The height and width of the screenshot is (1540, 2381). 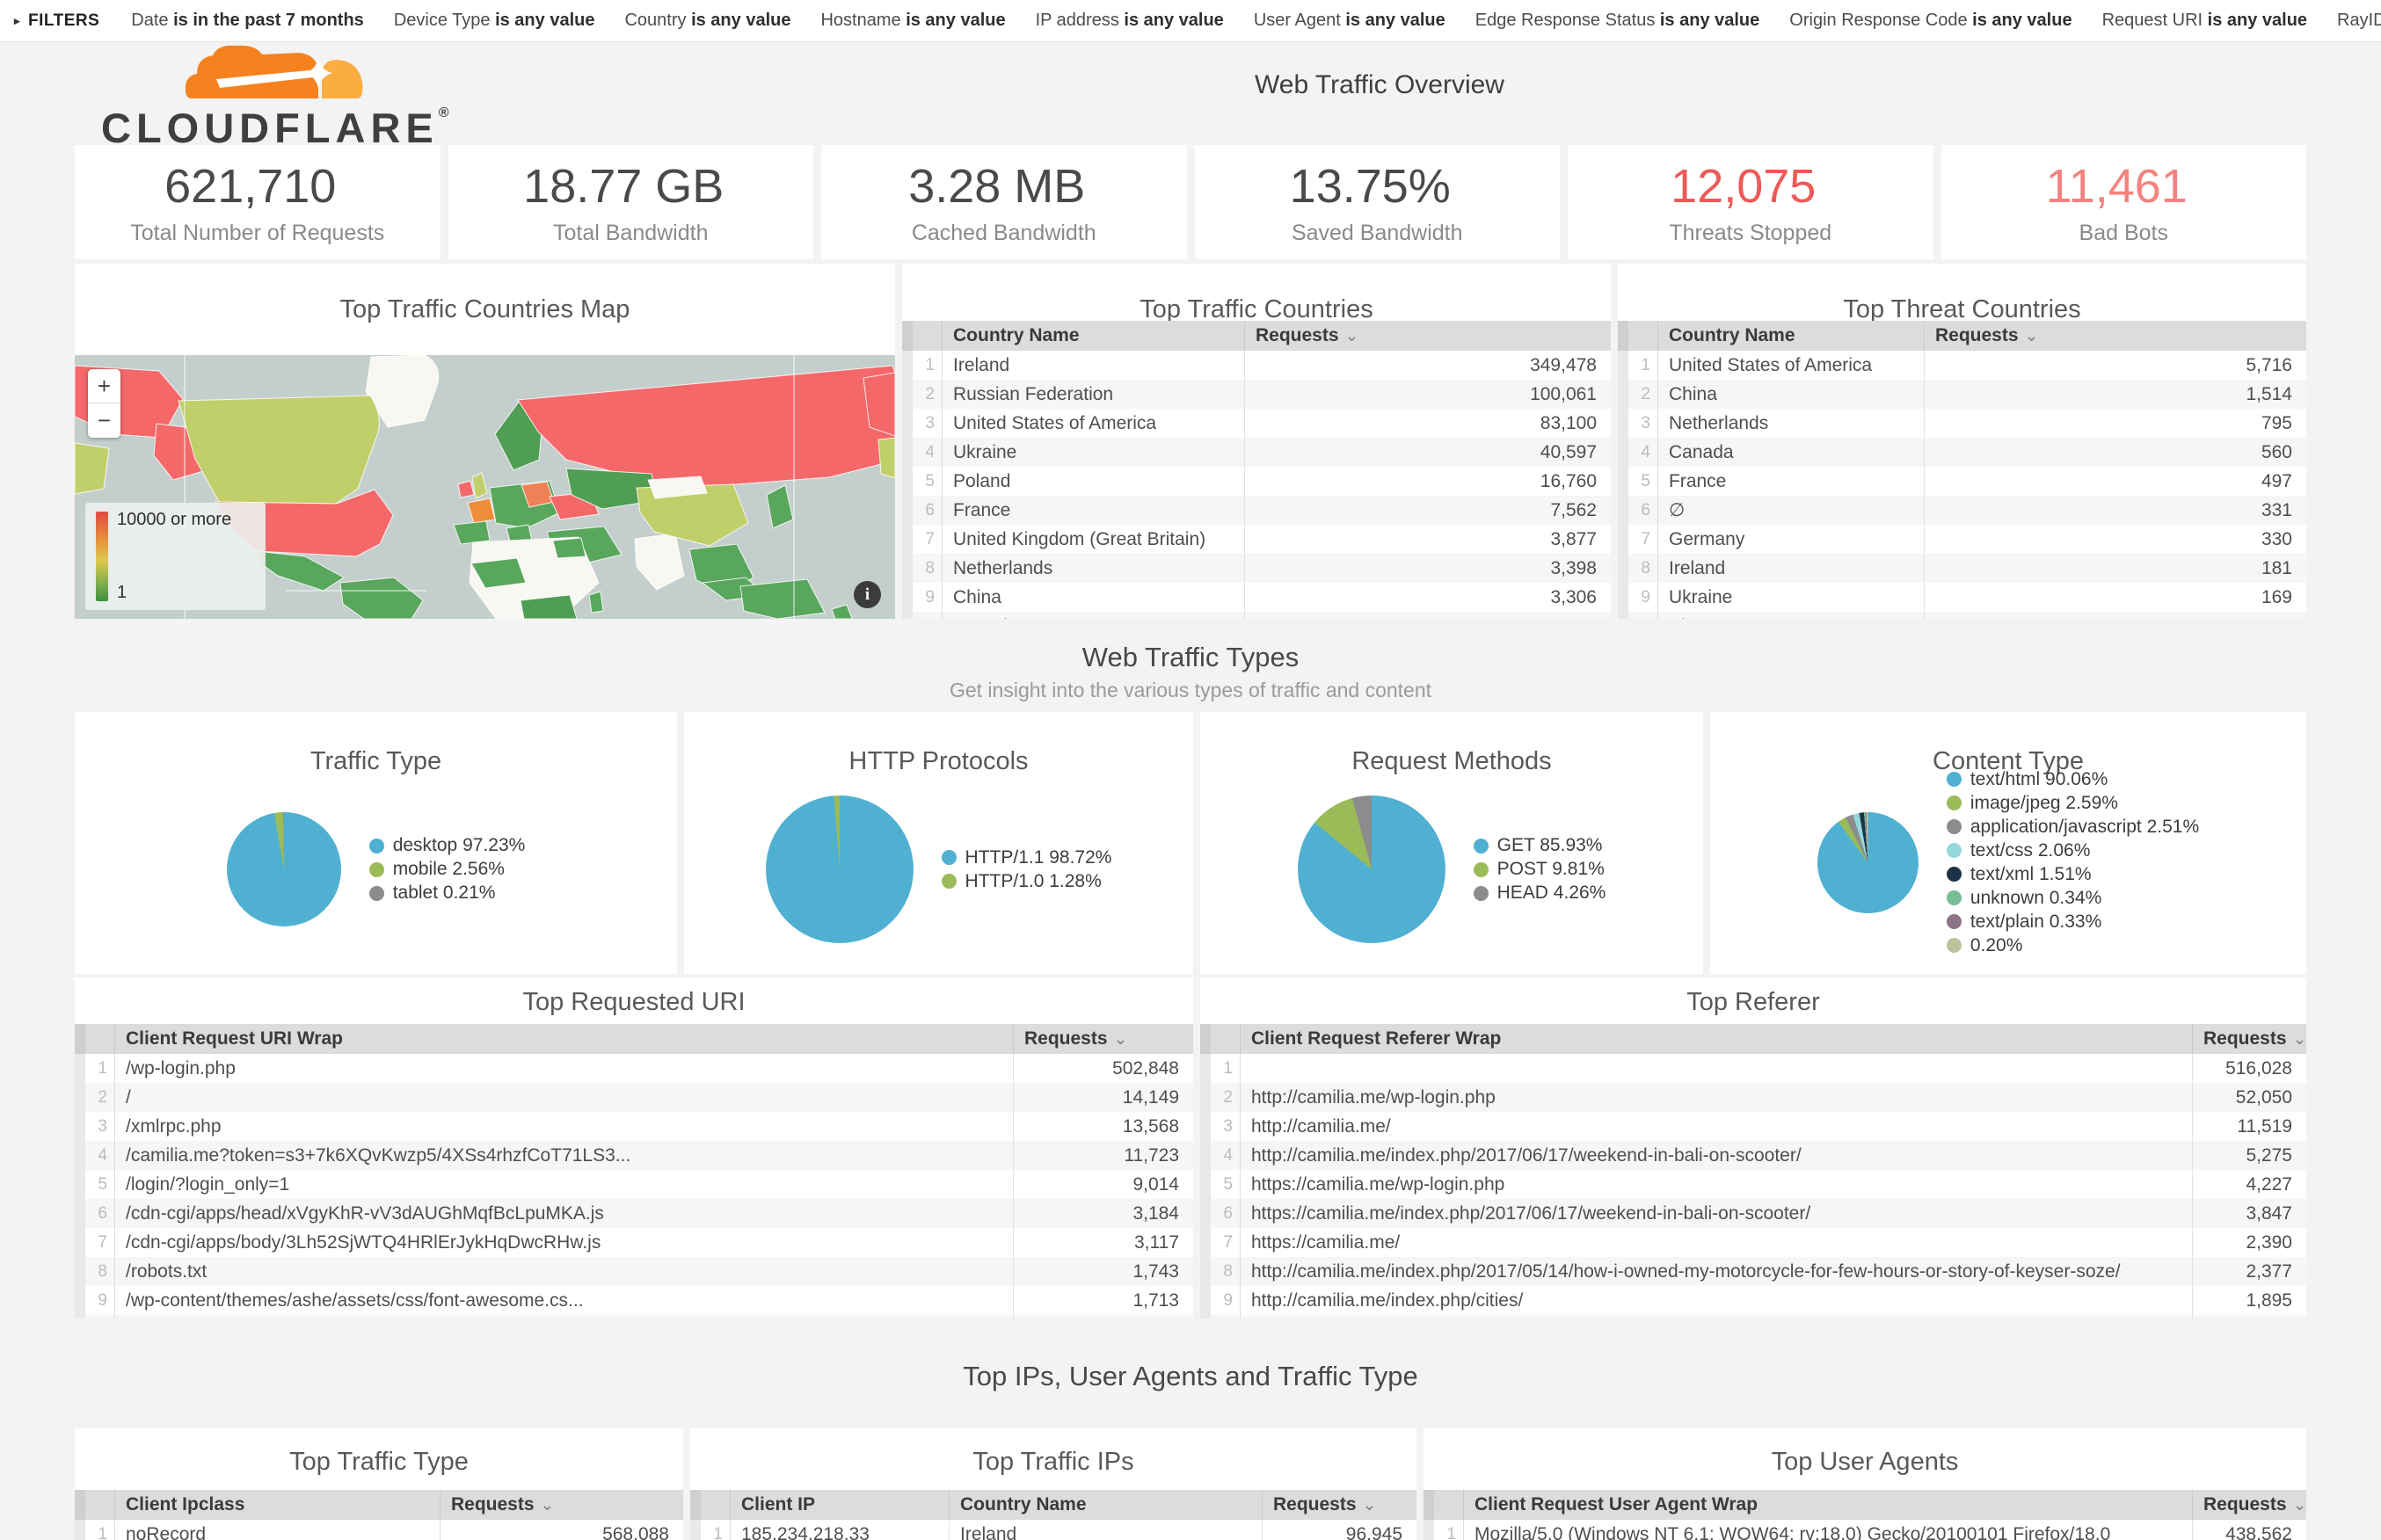 I want to click on table-row: 9 China 3,306, so click(x=1256, y=597).